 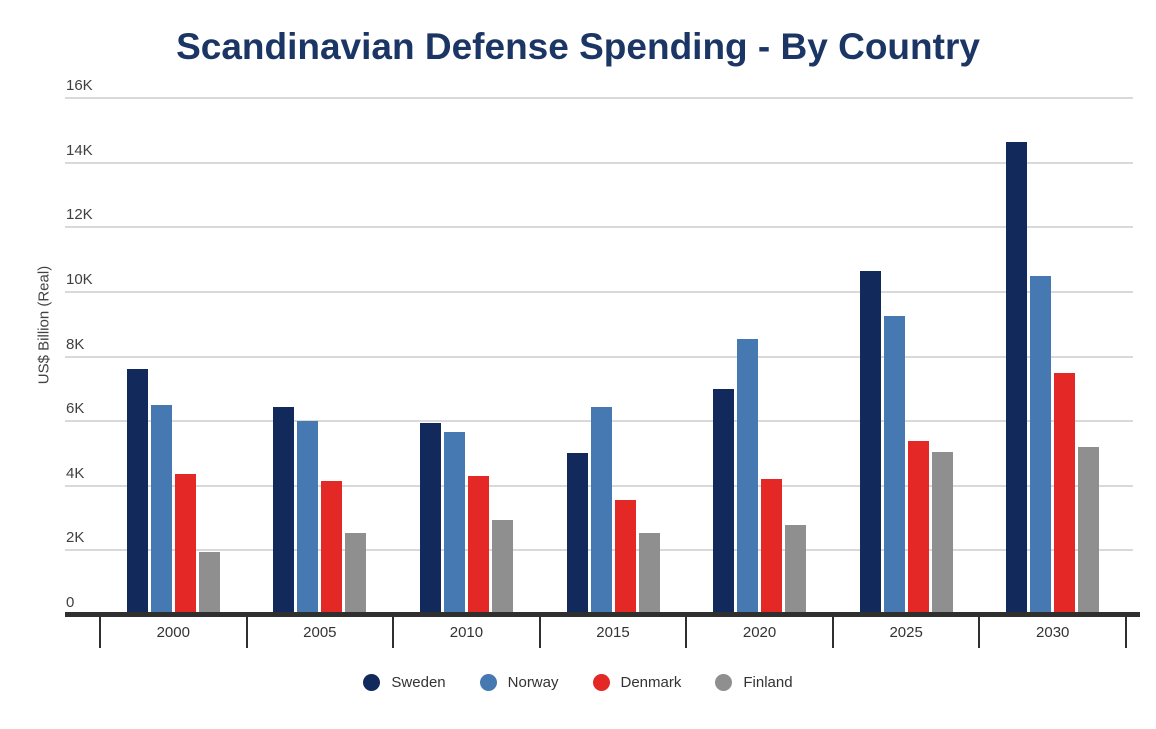 What do you see at coordinates (372, 682) in the screenshot?
I see `legend-swatch-sweden` at bounding box center [372, 682].